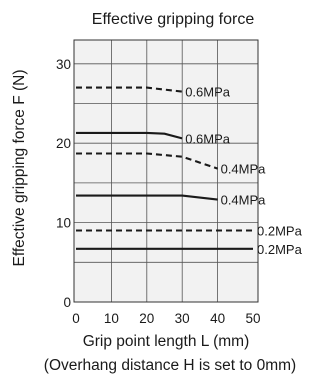 The height and width of the screenshot is (378, 335). I want to click on y-tick-label: 10, so click(63, 223).